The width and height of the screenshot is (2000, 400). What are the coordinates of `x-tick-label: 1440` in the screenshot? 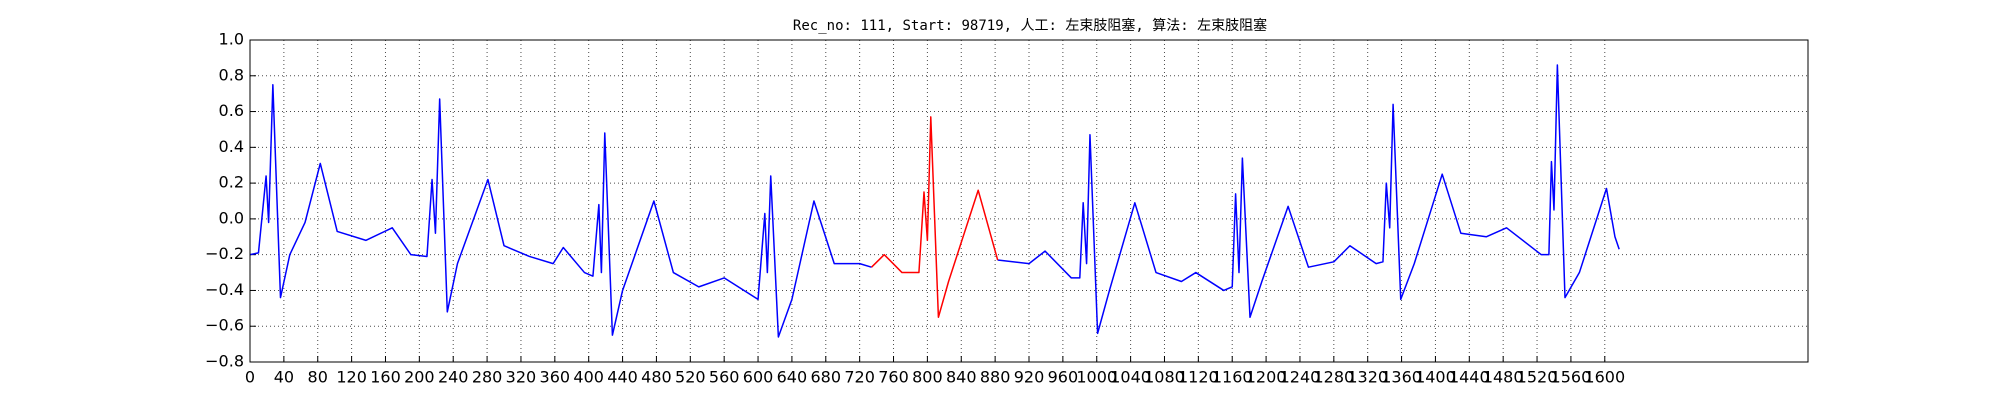 It's located at (1469, 377).